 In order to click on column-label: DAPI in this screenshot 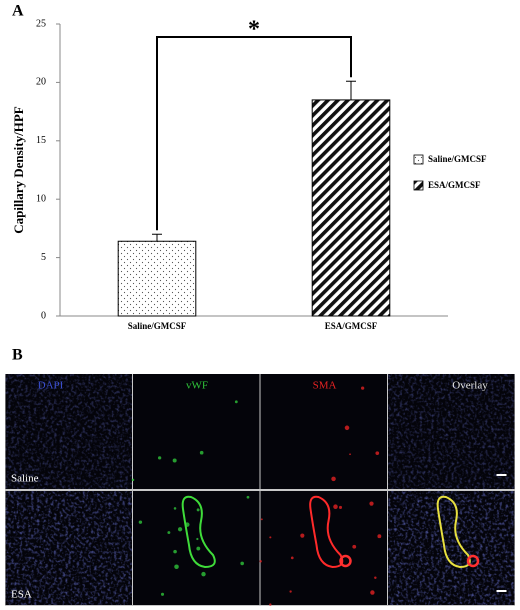, I will do `click(51, 386)`.